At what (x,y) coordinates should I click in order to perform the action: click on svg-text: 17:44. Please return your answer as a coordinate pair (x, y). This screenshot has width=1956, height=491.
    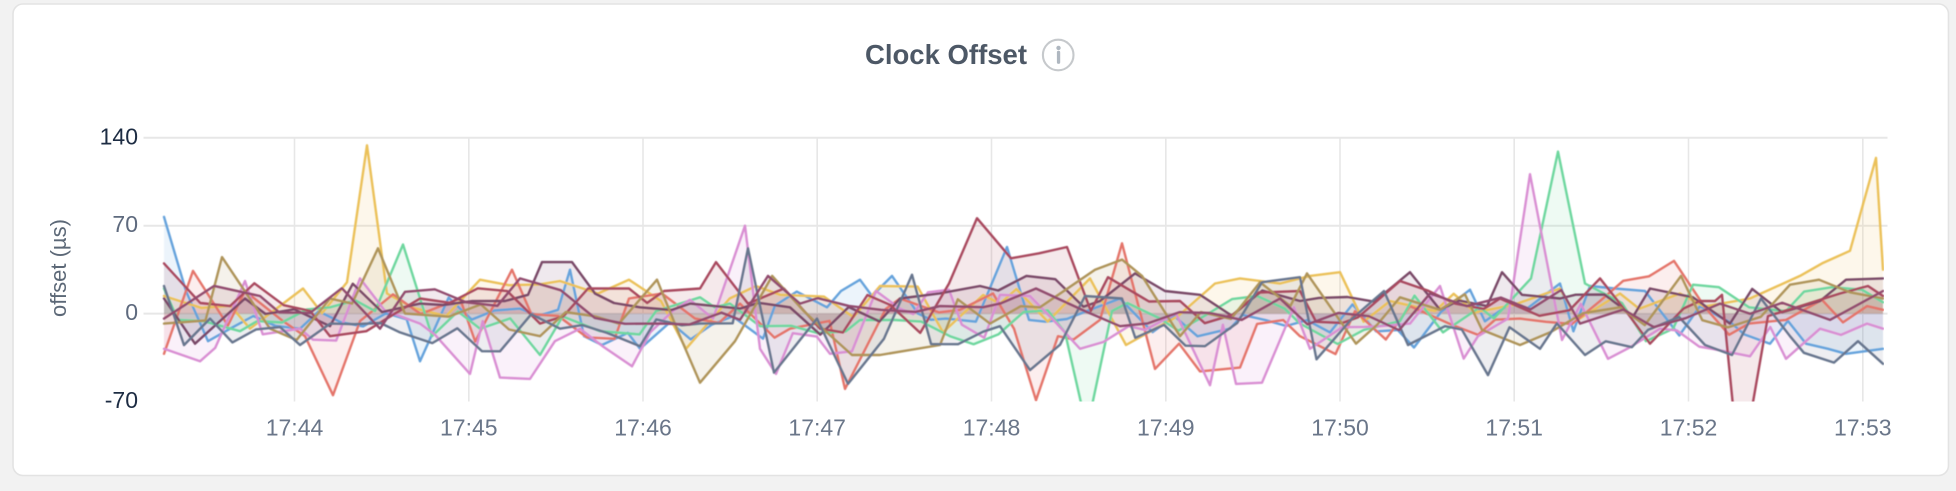
    Looking at the image, I should click on (295, 428).